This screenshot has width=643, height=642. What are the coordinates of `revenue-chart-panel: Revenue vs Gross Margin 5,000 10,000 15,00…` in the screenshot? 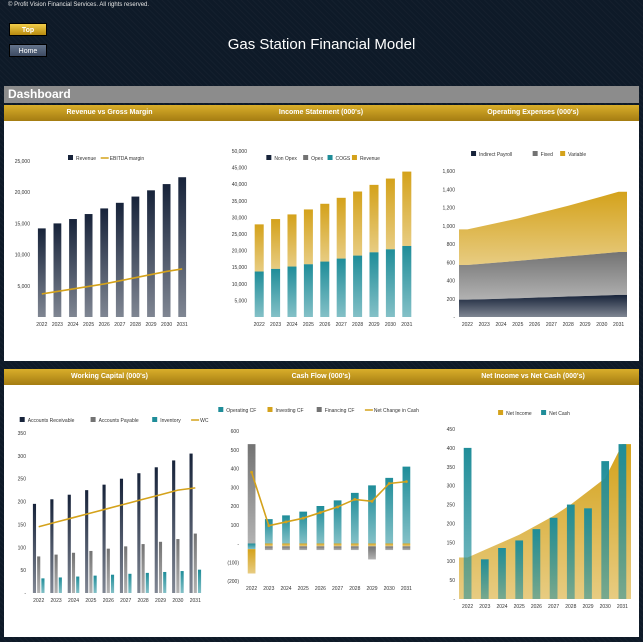 It's located at (109, 233).